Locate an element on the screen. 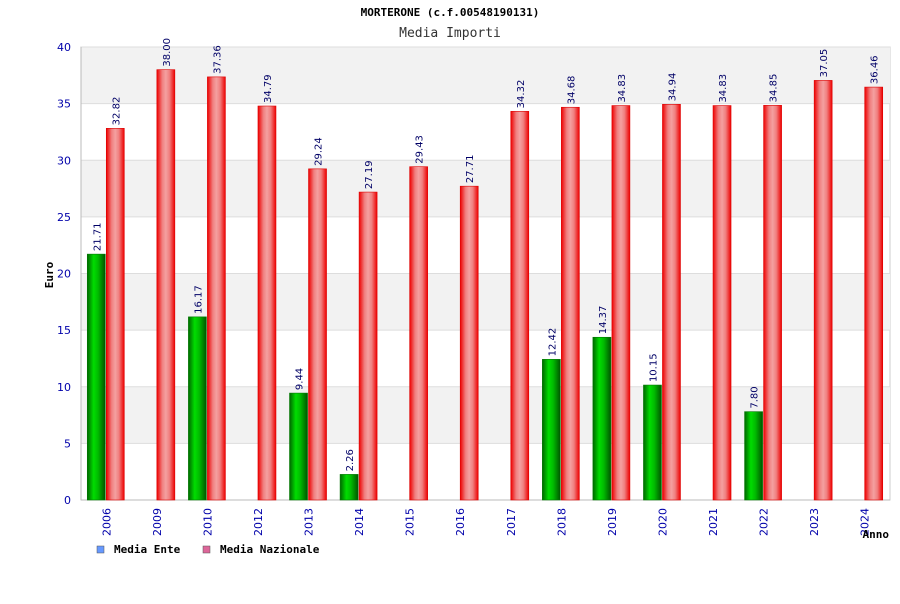  y-tick-label: 25 is located at coordinates (64, 217).